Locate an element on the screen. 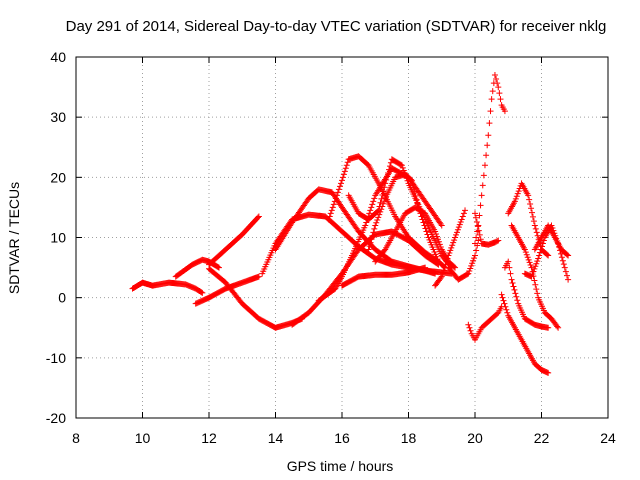 The width and height of the screenshot is (640, 480). series-track-k is located at coordinates (384, 276).